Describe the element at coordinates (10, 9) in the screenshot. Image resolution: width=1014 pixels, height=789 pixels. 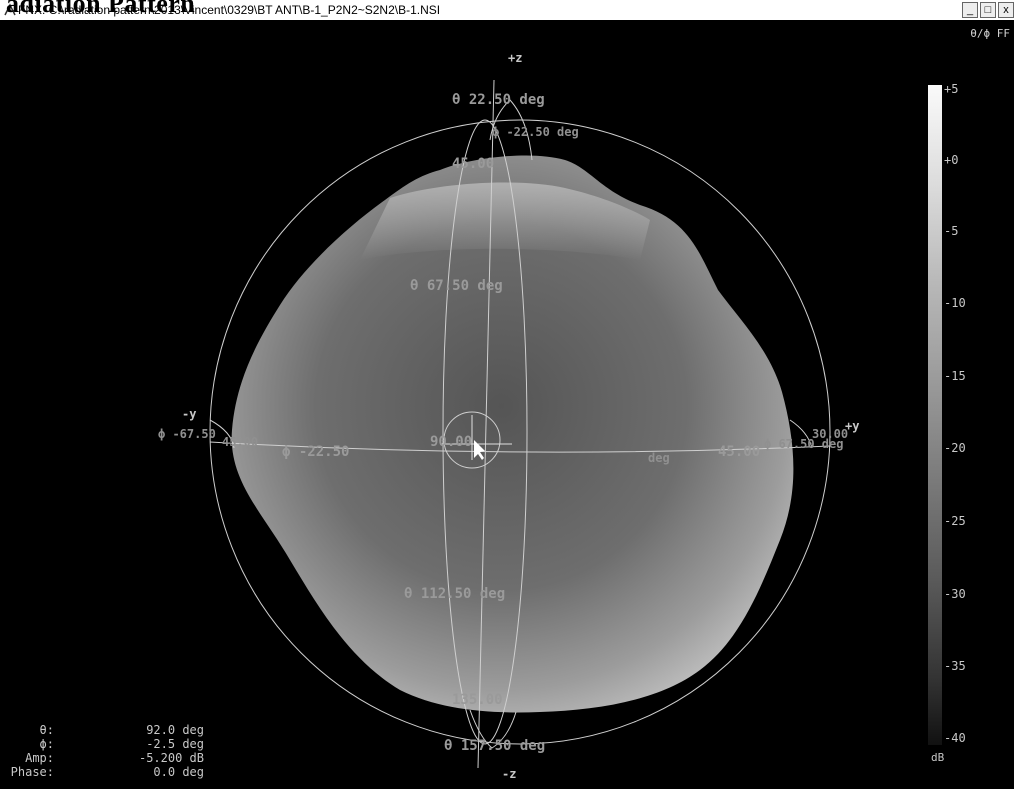
I see `app-icon` at that location.